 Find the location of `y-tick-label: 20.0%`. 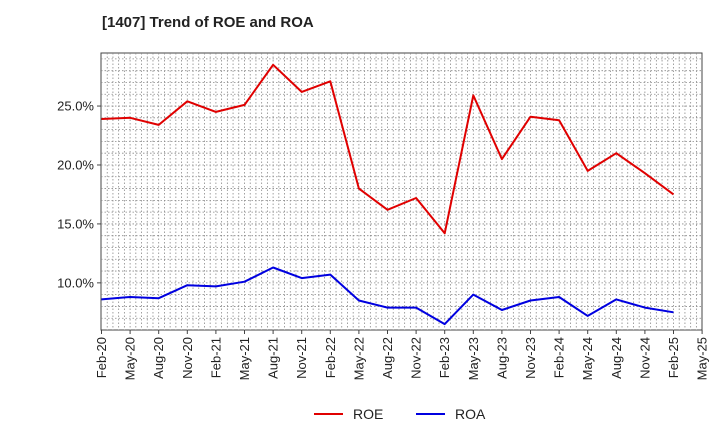

y-tick-label: 20.0% is located at coordinates (75, 164).